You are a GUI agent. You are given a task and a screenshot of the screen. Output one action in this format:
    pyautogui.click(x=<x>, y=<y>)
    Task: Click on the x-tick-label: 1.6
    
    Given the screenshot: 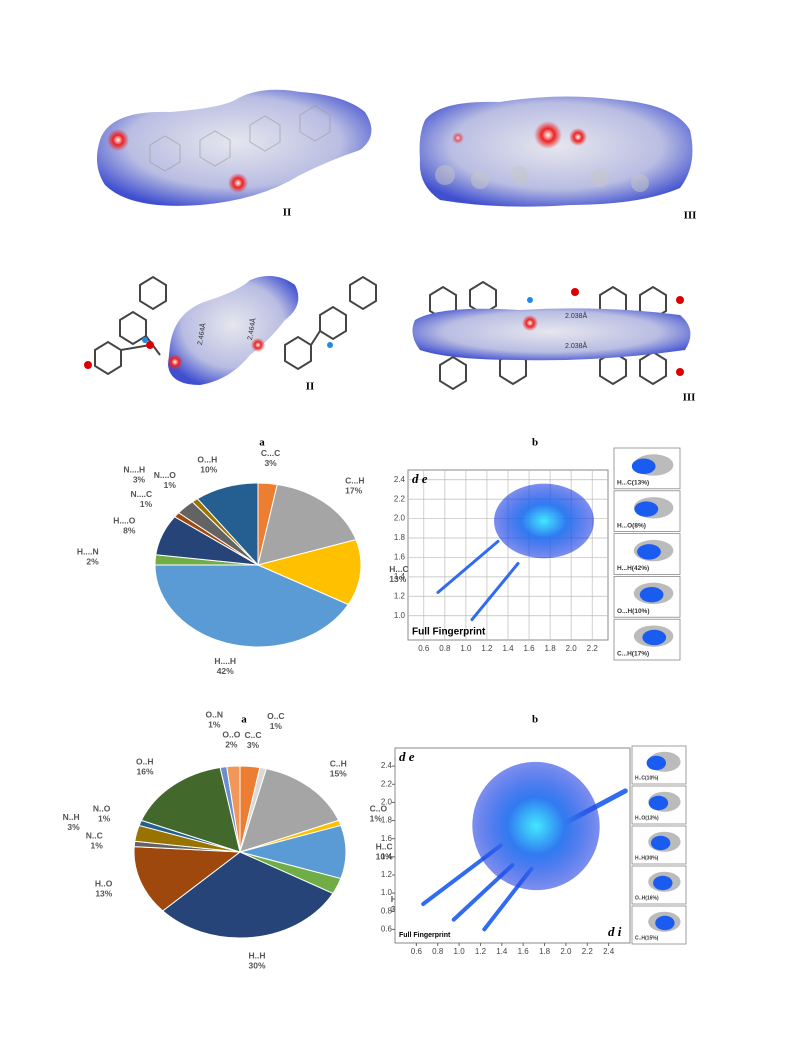 What is the action you would take?
    pyautogui.click(x=524, y=951)
    